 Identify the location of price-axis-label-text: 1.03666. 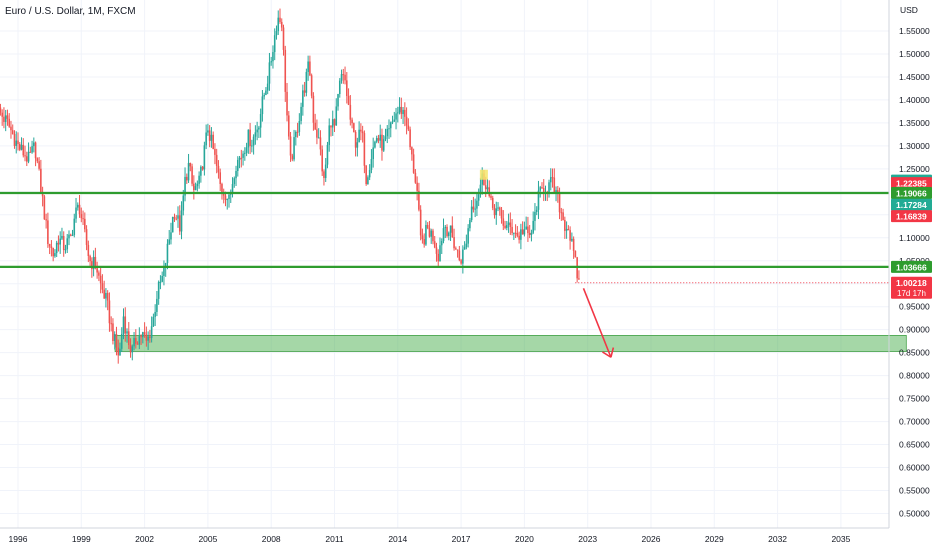
(911, 267).